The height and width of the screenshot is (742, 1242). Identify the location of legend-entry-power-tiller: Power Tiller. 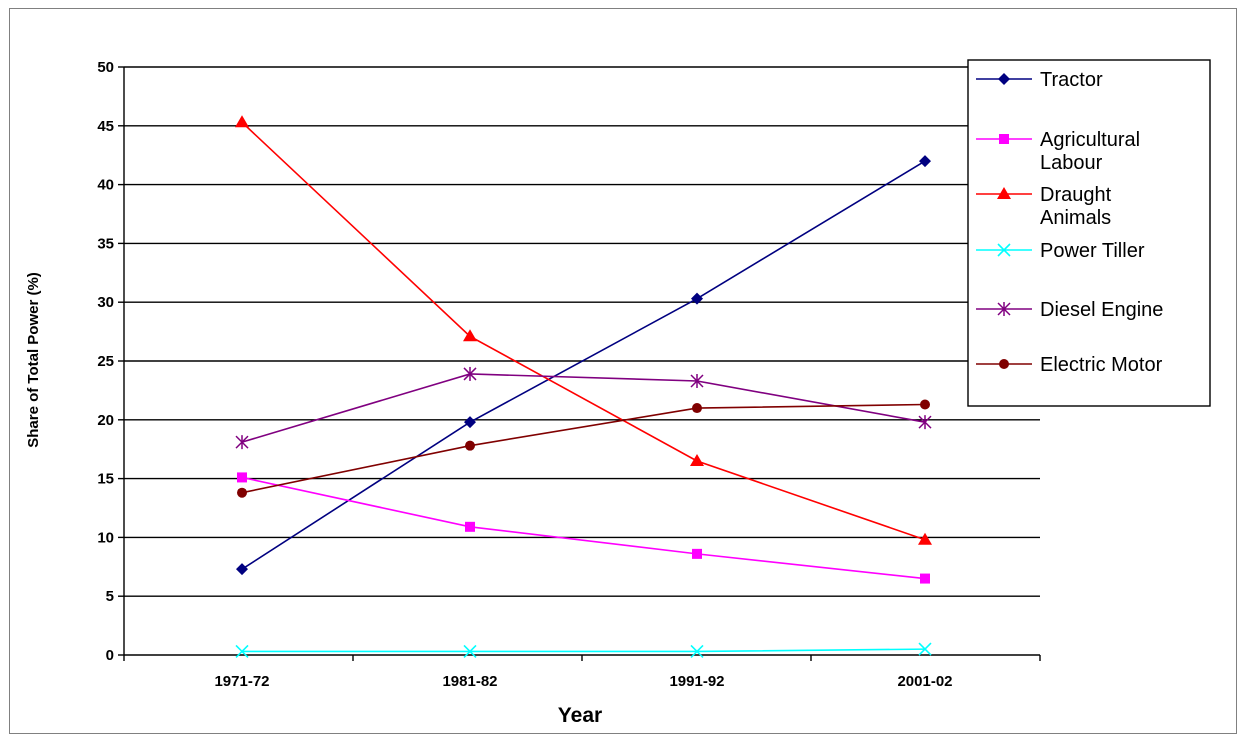
(1060, 251).